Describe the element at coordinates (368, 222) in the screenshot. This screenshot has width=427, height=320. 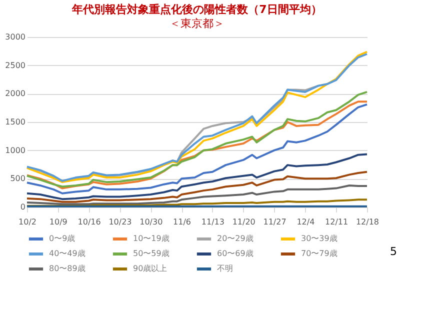
I see `x-tick-label: 12/18` at that location.